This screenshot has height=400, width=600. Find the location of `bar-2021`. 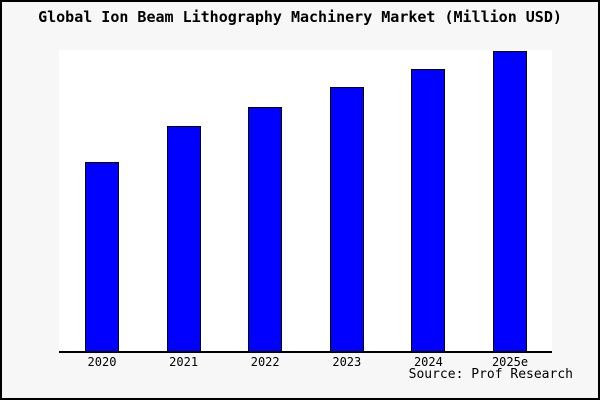

bar-2021 is located at coordinates (183, 238).